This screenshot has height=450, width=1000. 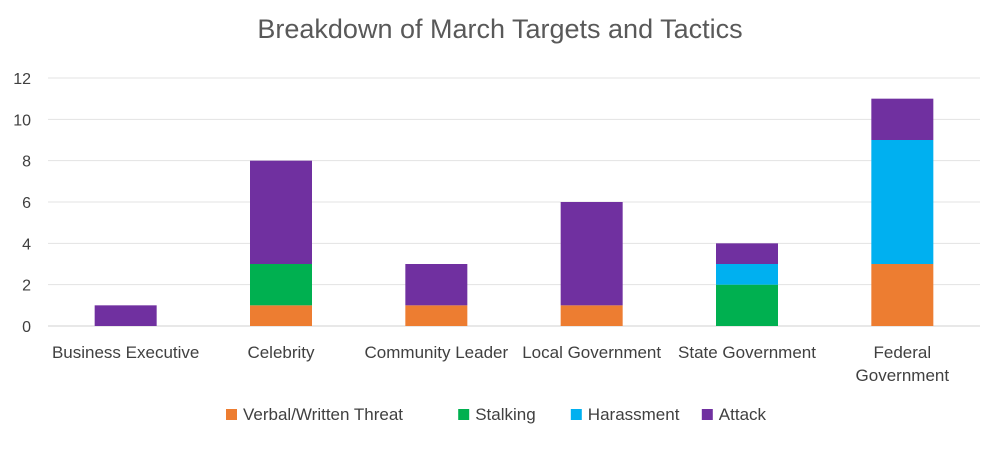 I want to click on chart-title: Breakdown of March Targets and Tactics, so click(x=500, y=29).